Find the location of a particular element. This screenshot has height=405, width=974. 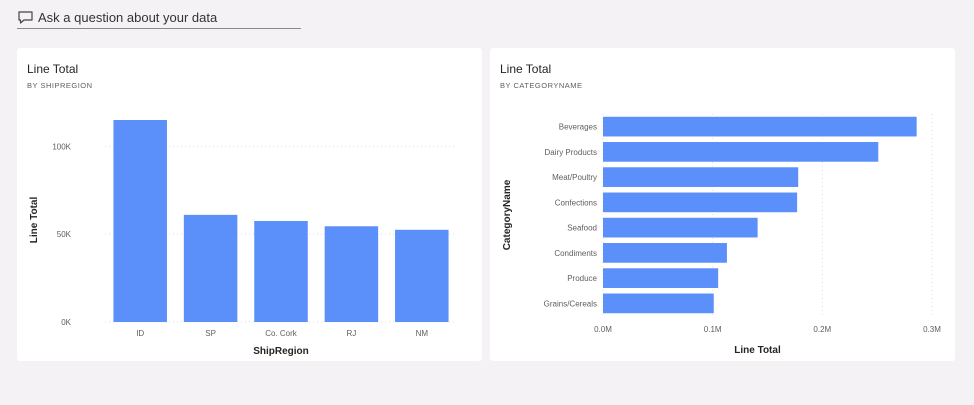

chart-subtitle: BY CATEGORYNAME is located at coordinates (541, 85).